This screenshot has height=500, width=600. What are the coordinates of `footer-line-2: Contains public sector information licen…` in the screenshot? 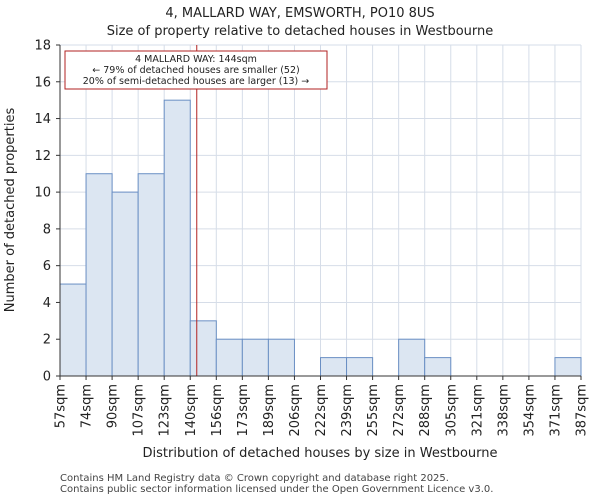 It's located at (277, 489).